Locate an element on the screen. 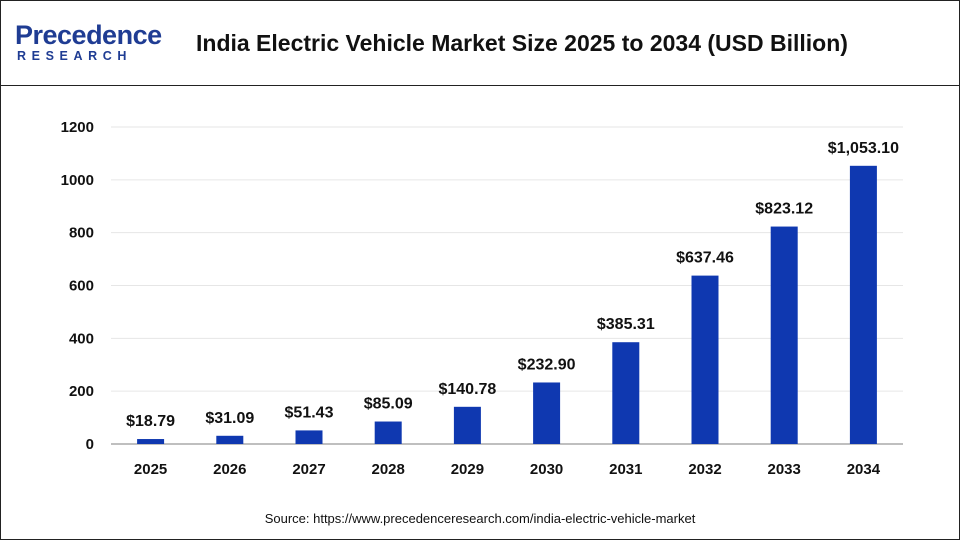 The height and width of the screenshot is (540, 960). x-tick-label: 2025 is located at coordinates (150, 469).